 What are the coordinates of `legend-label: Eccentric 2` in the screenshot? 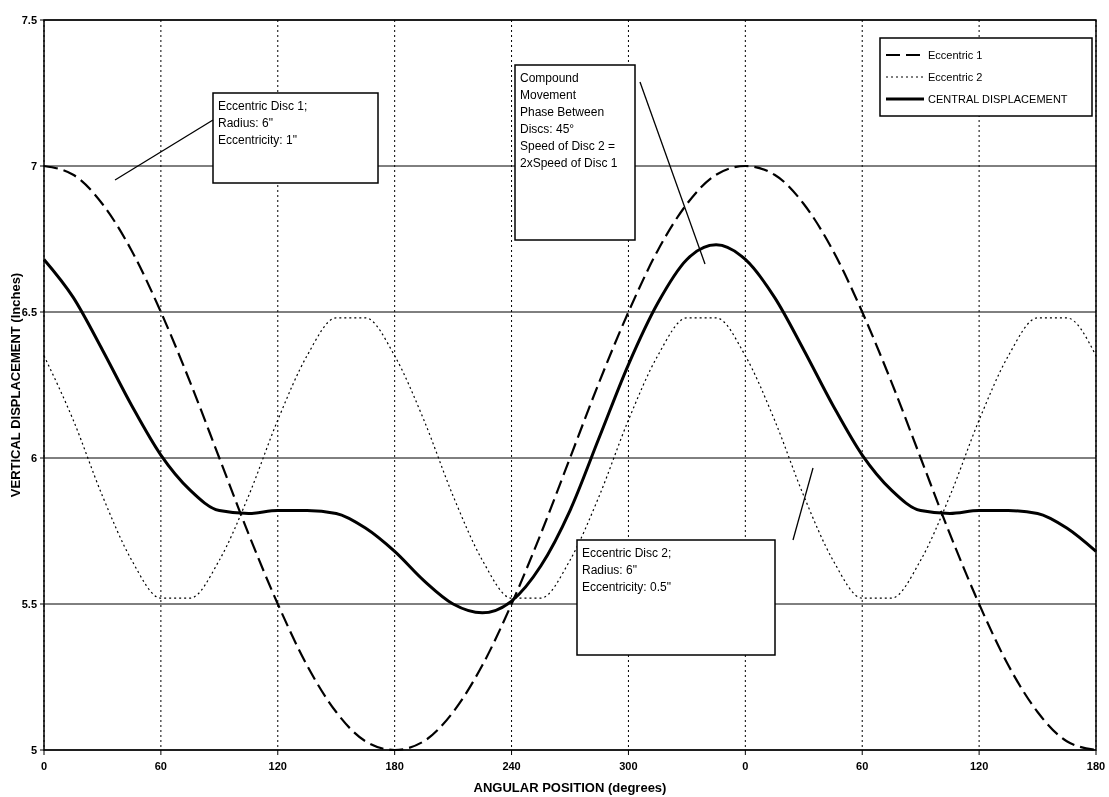 It's located at (955, 77).